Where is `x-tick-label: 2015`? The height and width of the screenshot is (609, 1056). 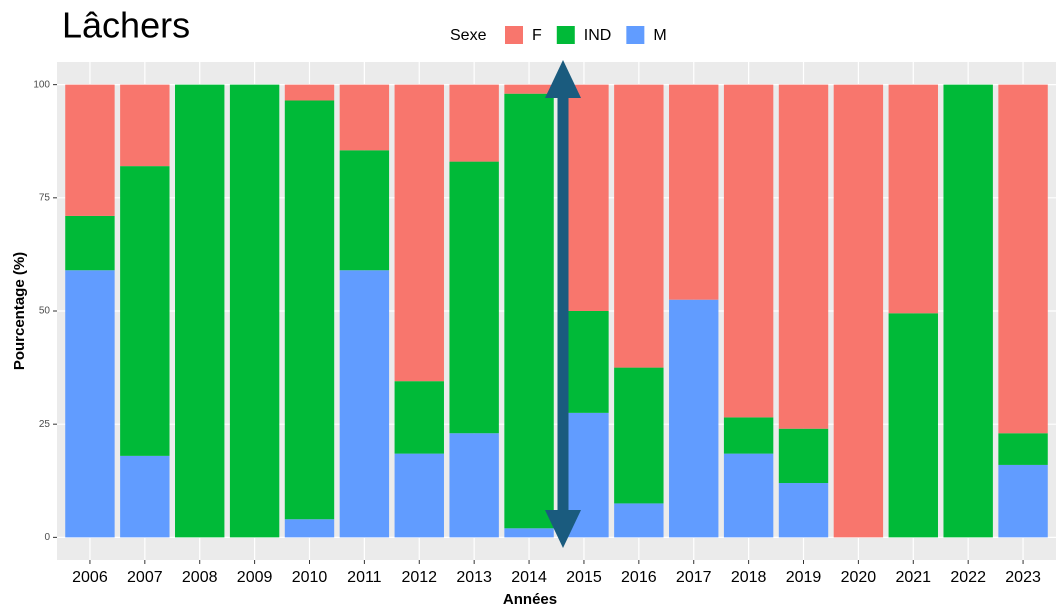 x-tick-label: 2015 is located at coordinates (584, 577).